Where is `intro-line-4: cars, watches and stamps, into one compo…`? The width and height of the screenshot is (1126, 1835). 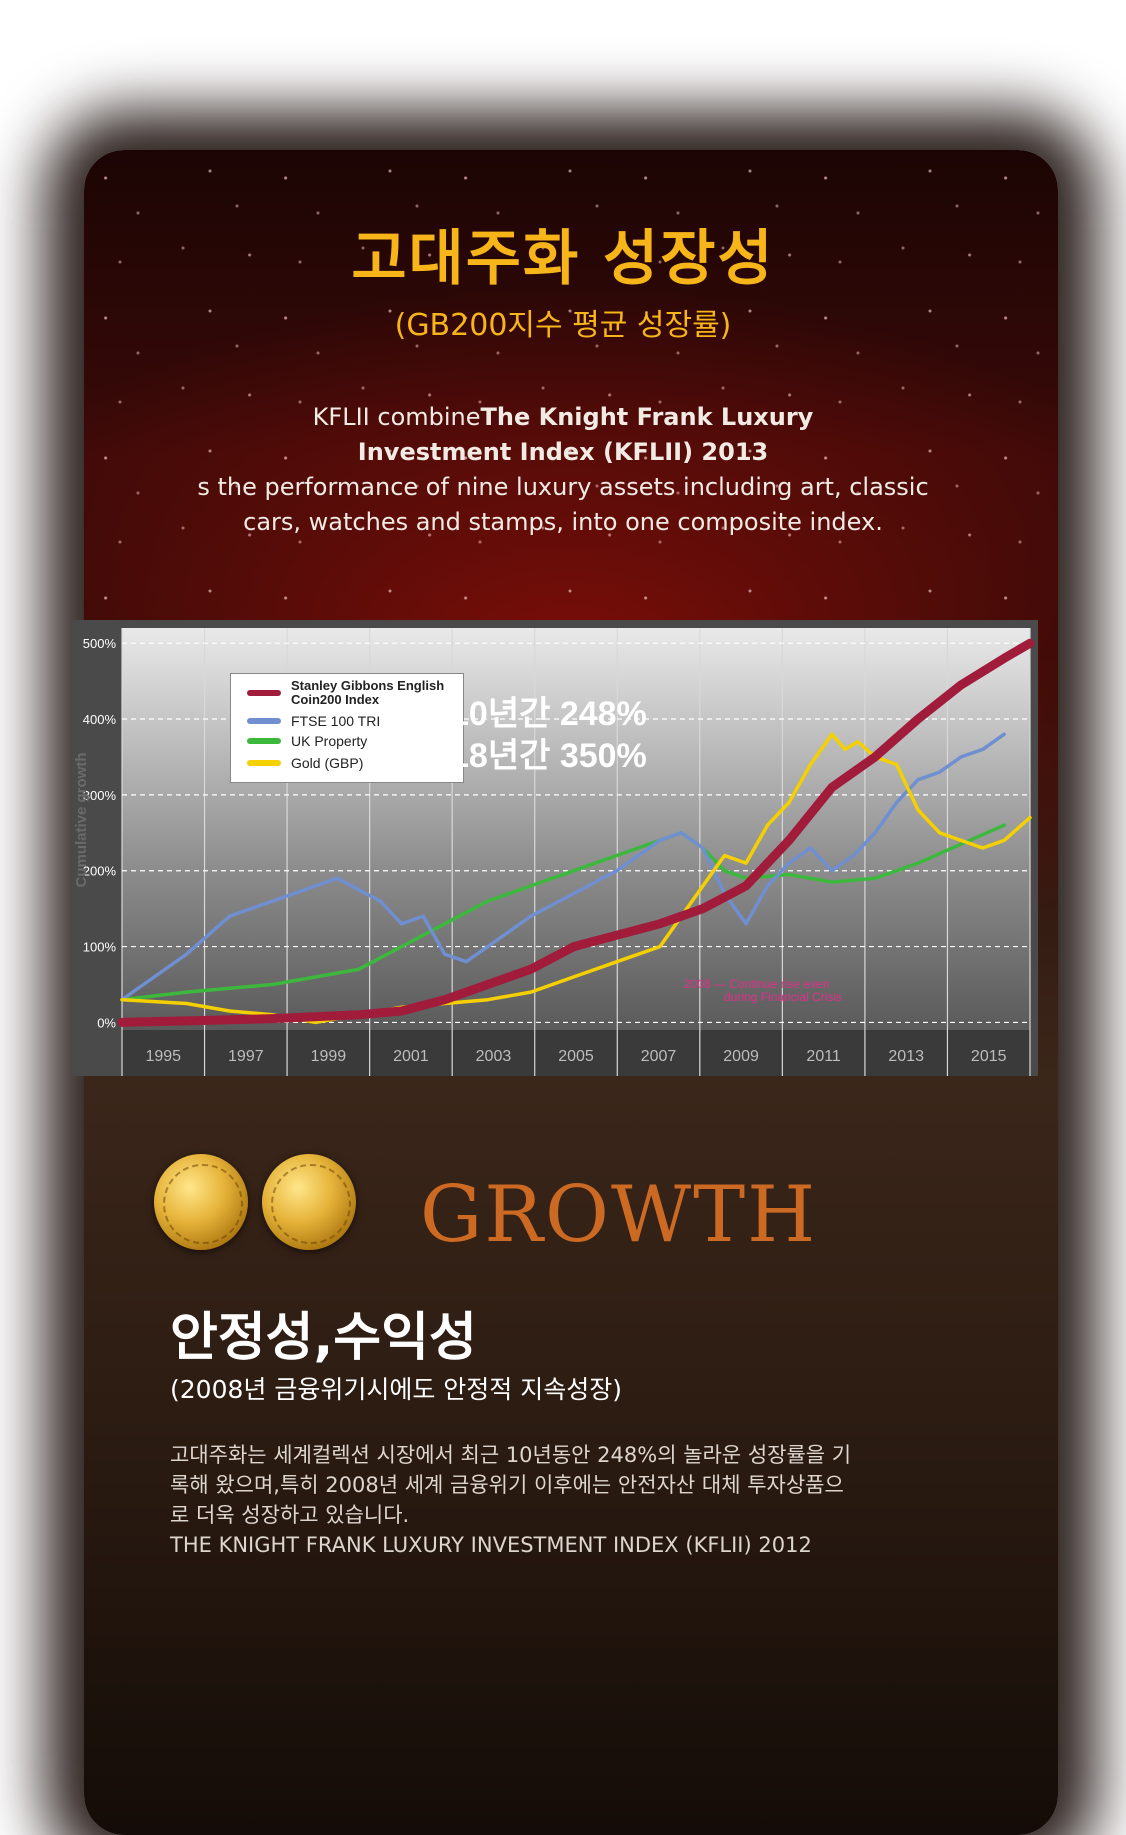 intro-line-4: cars, watches and stamps, into one compo… is located at coordinates (563, 522).